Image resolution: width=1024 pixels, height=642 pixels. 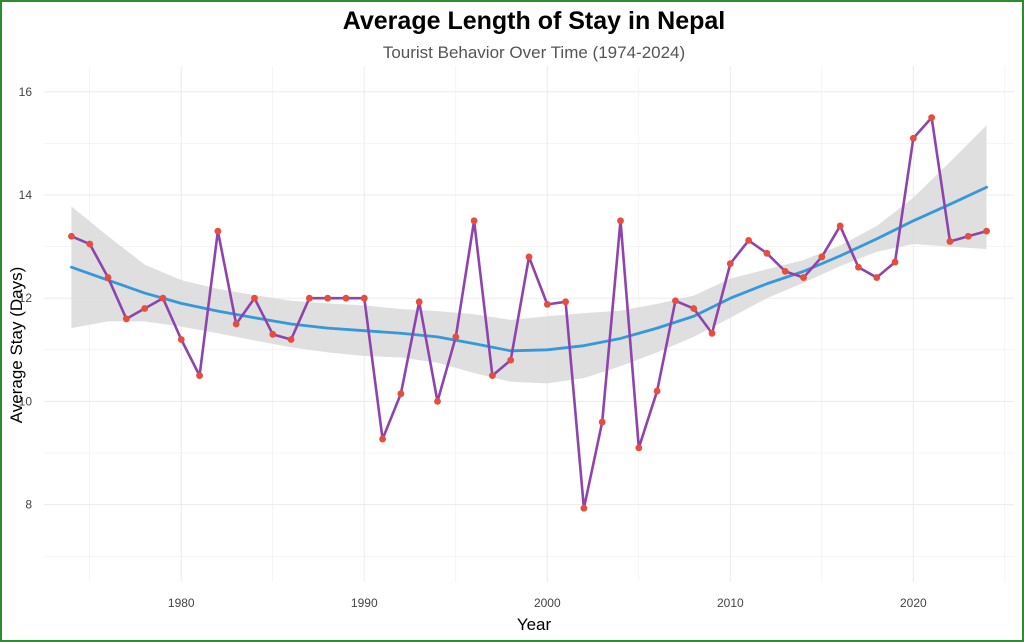 What do you see at coordinates (730, 603) in the screenshot?
I see `x-tick-label: 2010` at bounding box center [730, 603].